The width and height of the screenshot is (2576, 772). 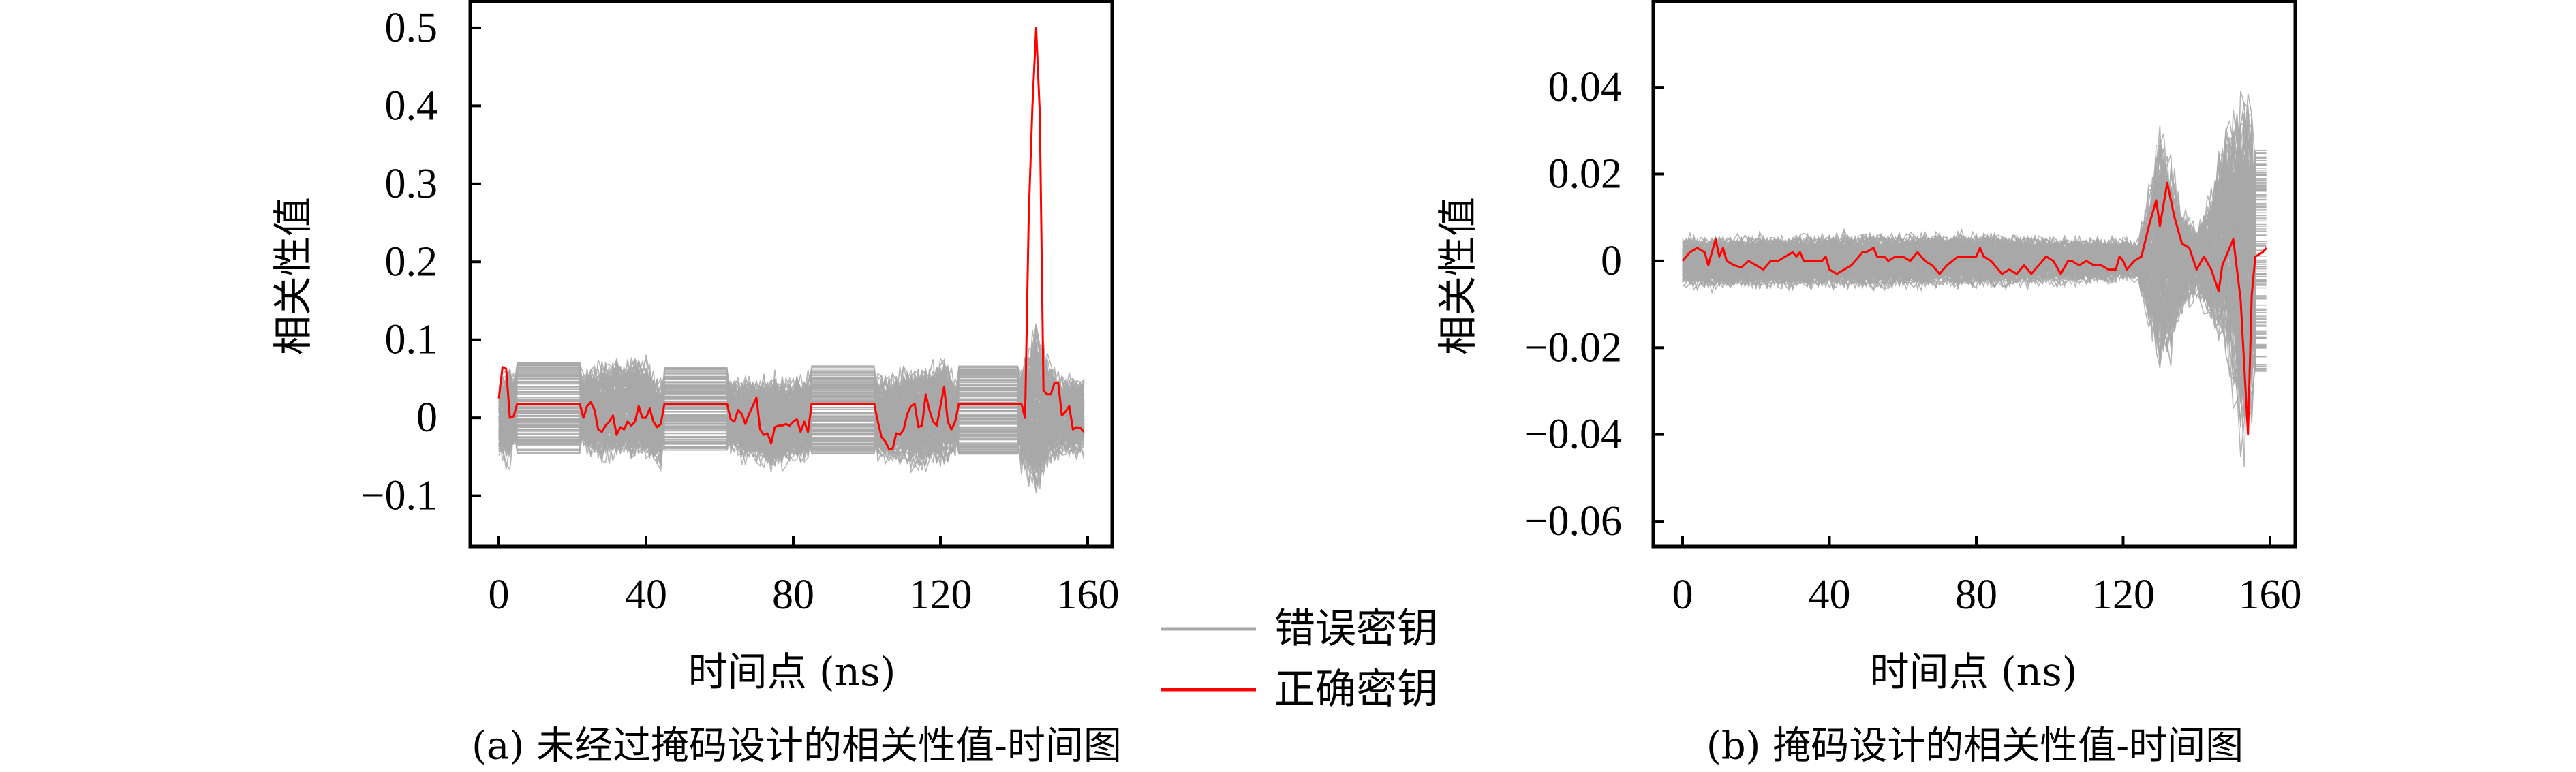 What do you see at coordinates (1299, 659) in the screenshot?
I see `legend: 错误密钥 正确密钥` at bounding box center [1299, 659].